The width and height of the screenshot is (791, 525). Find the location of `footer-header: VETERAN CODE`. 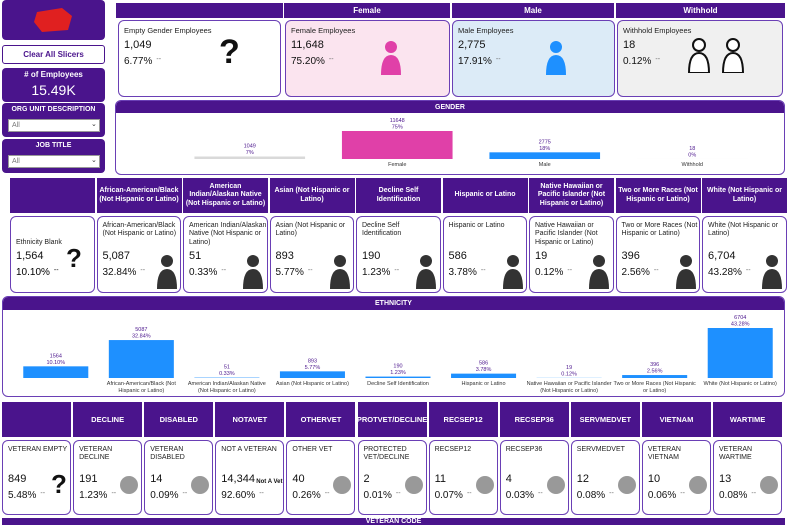

footer-header: VETERAN CODE is located at coordinates (393, 521).